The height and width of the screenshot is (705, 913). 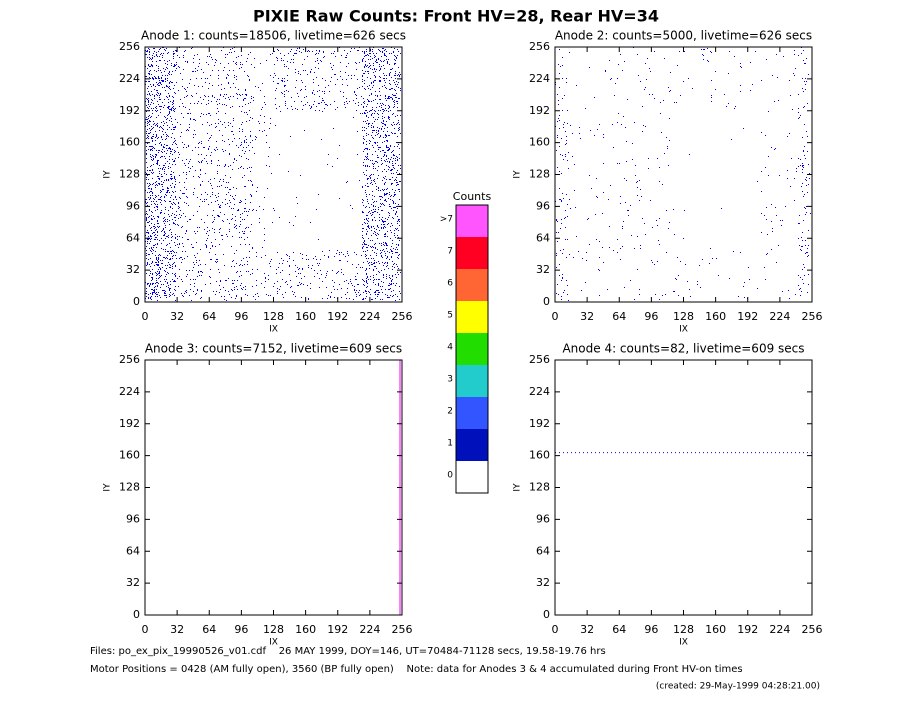 What do you see at coordinates (738, 687) in the screenshot?
I see `footer-line: (created: 29-May-1999 04:28:21.00)` at bounding box center [738, 687].